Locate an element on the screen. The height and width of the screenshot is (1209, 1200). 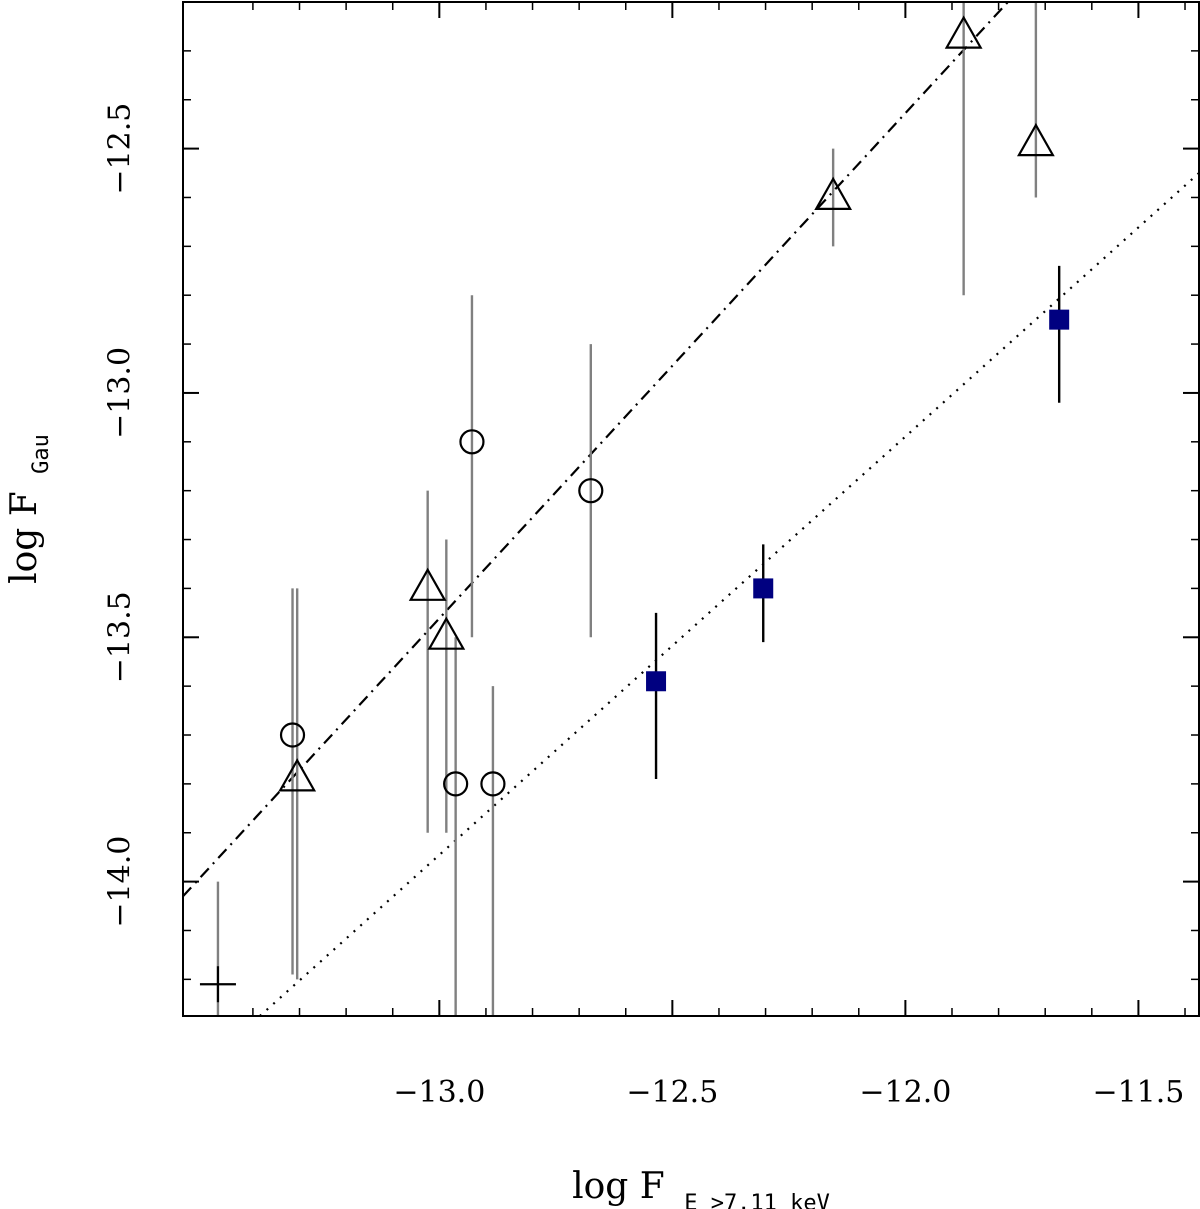
x-tick-label: −12.5 is located at coordinates (672, 1092).